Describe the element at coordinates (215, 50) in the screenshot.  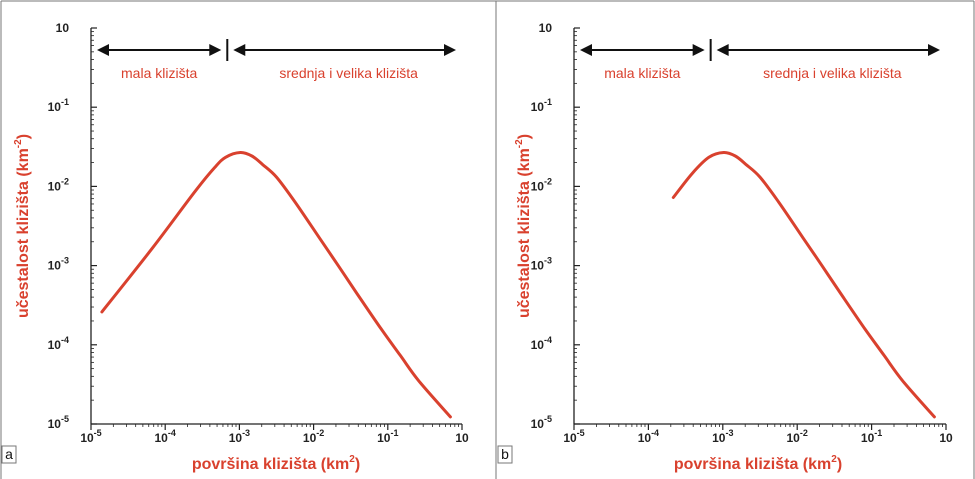
I see `left-arrowhead-right` at that location.